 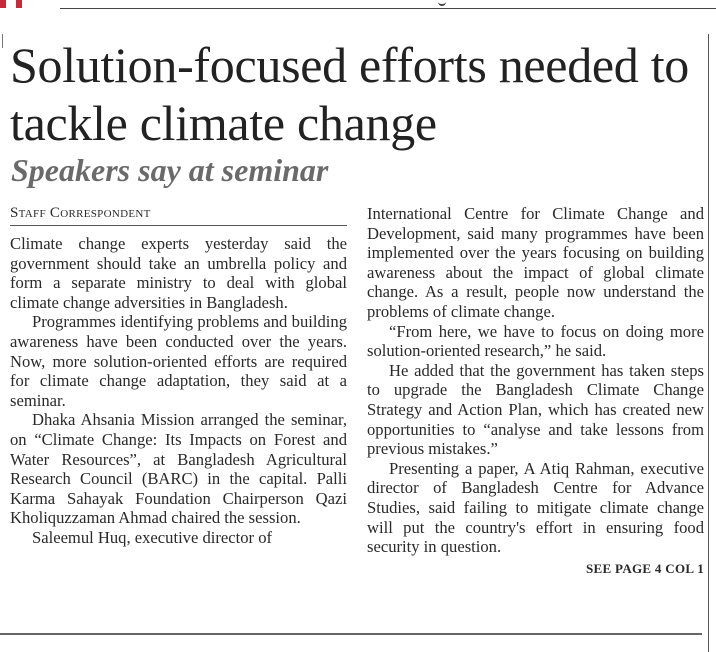 What do you see at coordinates (152, 537) in the screenshot?
I see `paragraph: Saleemul Huq, executive director of` at bounding box center [152, 537].